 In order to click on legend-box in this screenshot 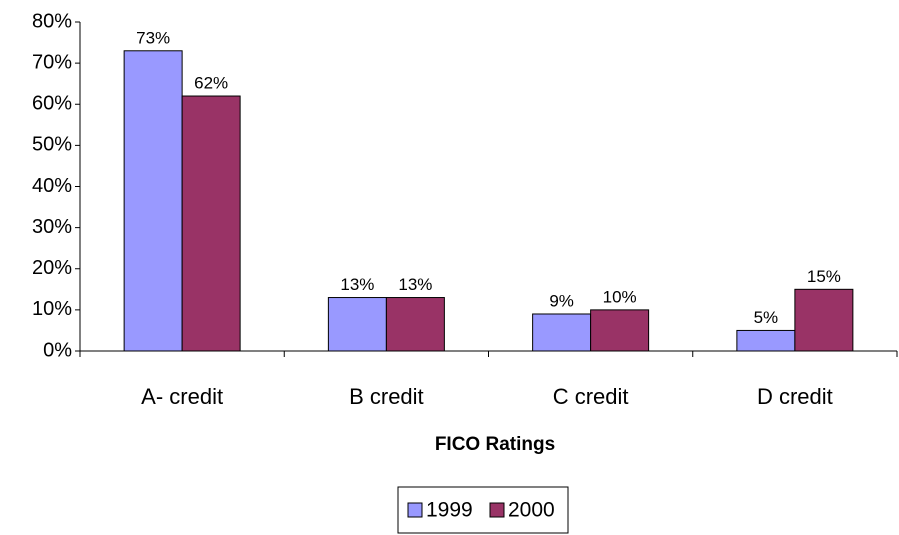, I will do `click(483, 510)`.